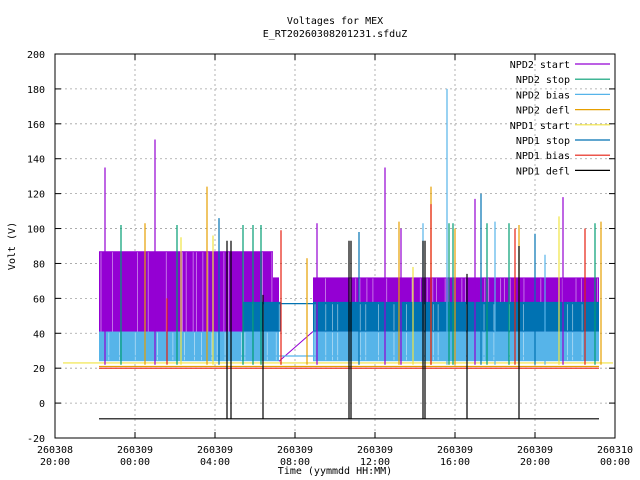 The height and width of the screenshot is (480, 640). I want to click on x-tick-label-time: 16:00, so click(455, 462).